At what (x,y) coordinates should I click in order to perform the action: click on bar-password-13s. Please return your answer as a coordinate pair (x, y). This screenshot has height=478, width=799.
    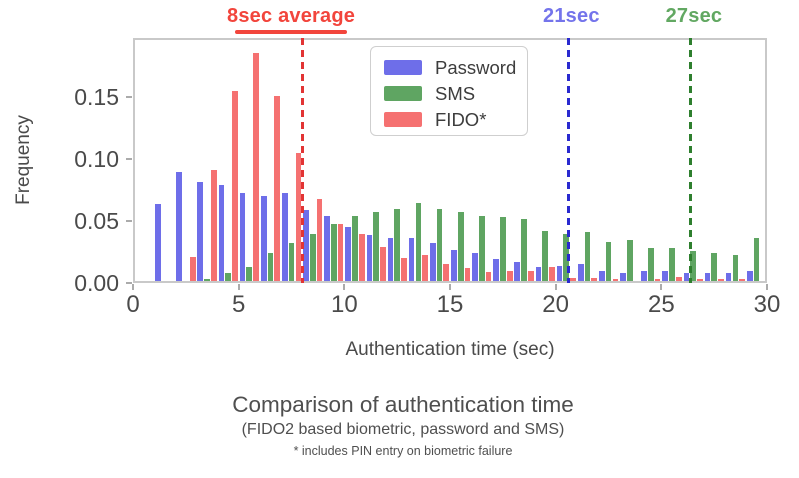
    Looking at the image, I should click on (411, 260).